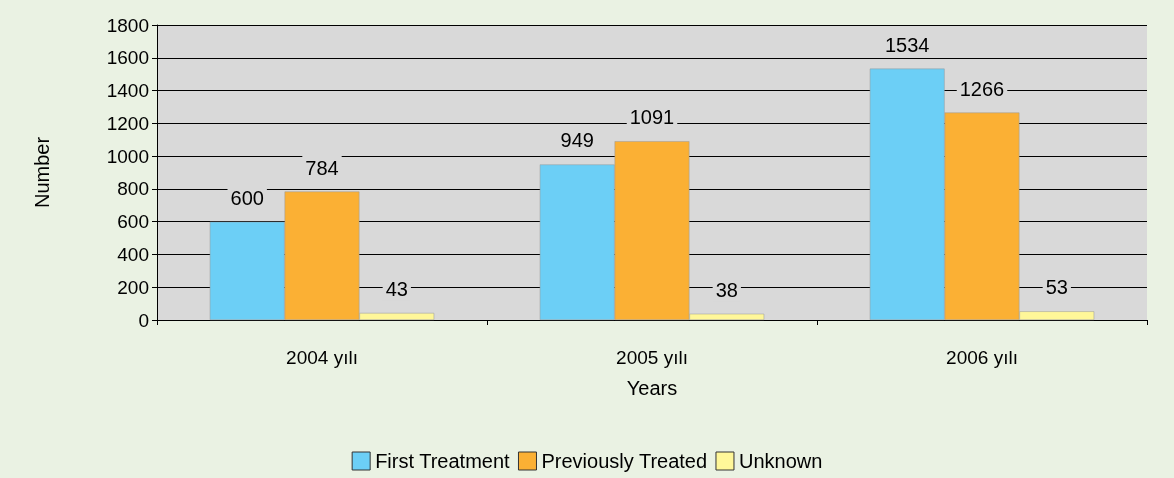  What do you see at coordinates (133, 287) in the screenshot?
I see `y-tick-label: 200` at bounding box center [133, 287].